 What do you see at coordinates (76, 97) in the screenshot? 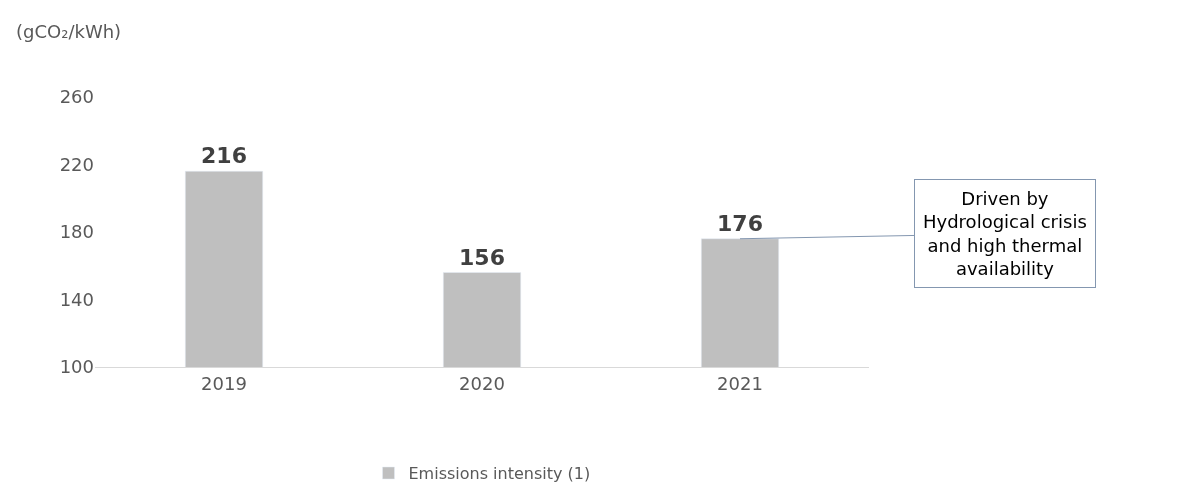
I see `y-tick-label: 260` at bounding box center [76, 97].